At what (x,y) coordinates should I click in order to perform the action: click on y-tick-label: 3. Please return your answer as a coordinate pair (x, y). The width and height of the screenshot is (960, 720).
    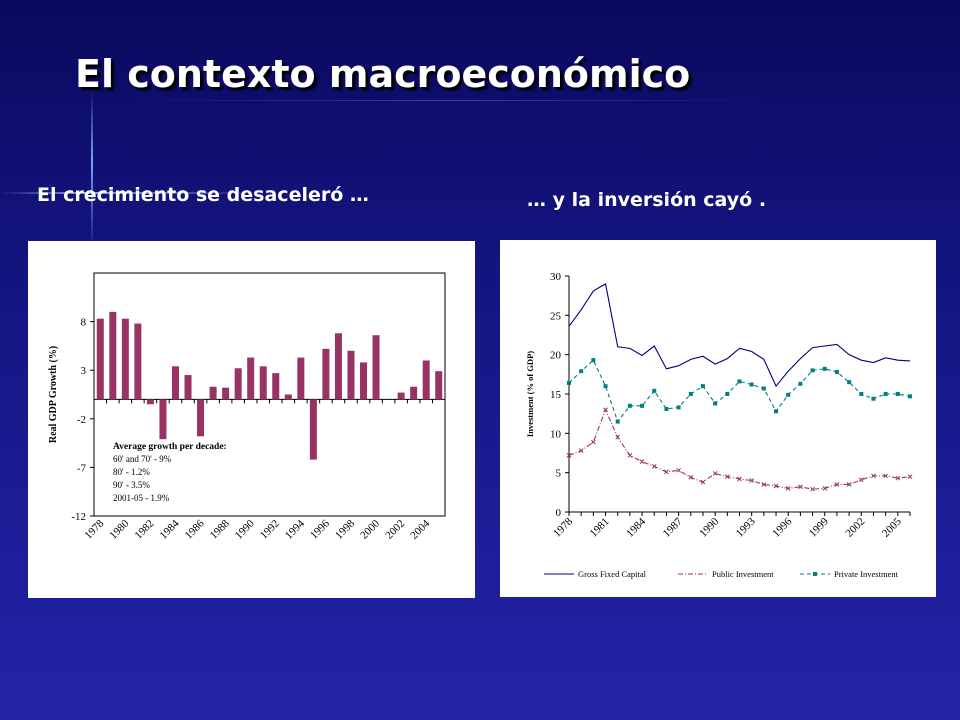
    Looking at the image, I should click on (84, 371).